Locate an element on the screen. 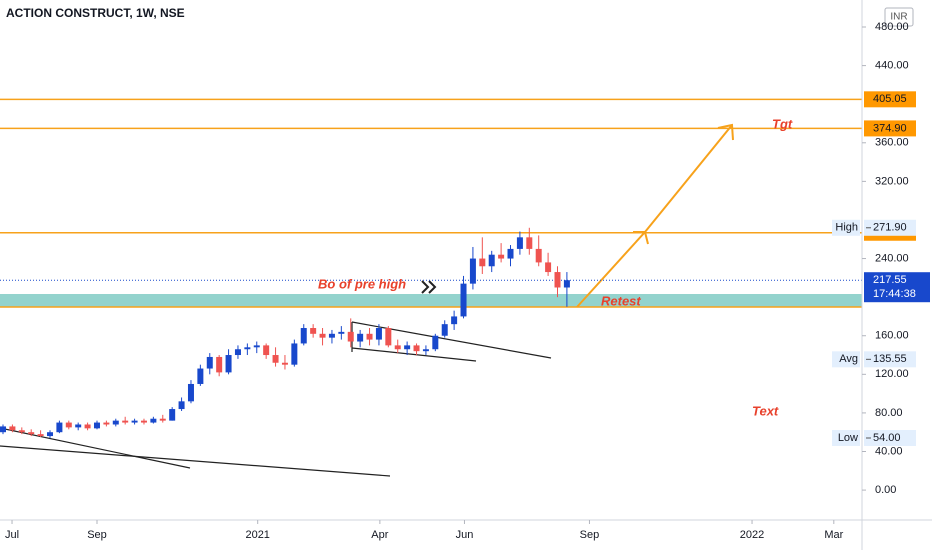 Image resolution: width=932 pixels, height=550 pixels. x-tick-label: 2022 is located at coordinates (752, 535).